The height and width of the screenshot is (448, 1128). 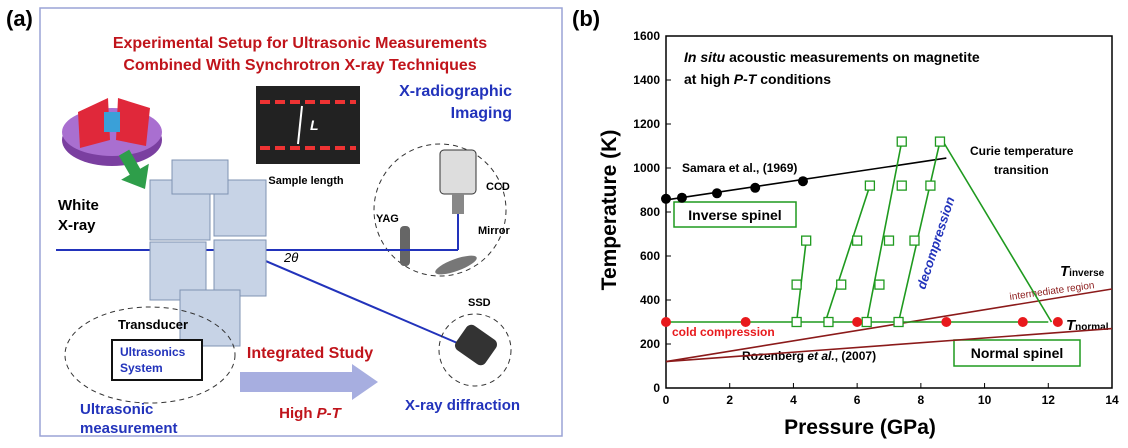 What do you see at coordinates (458, 172) in the screenshot?
I see `ccd` at bounding box center [458, 172].